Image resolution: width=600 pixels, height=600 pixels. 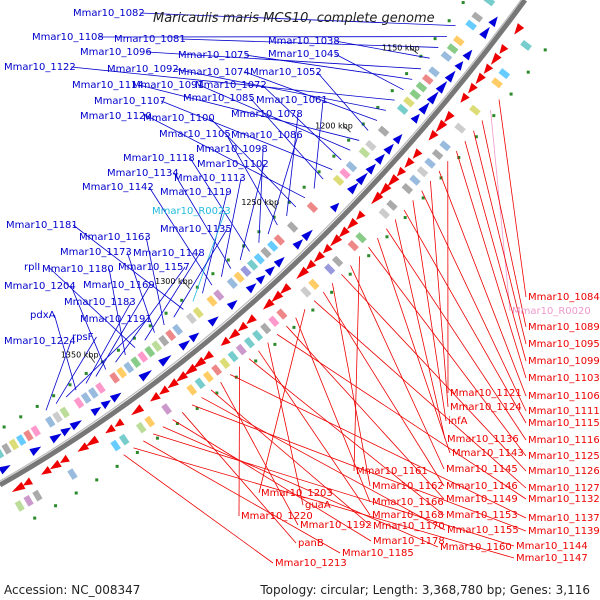 I want to click on gene-label-left: Mmar10_1157, so click(x=154, y=267).